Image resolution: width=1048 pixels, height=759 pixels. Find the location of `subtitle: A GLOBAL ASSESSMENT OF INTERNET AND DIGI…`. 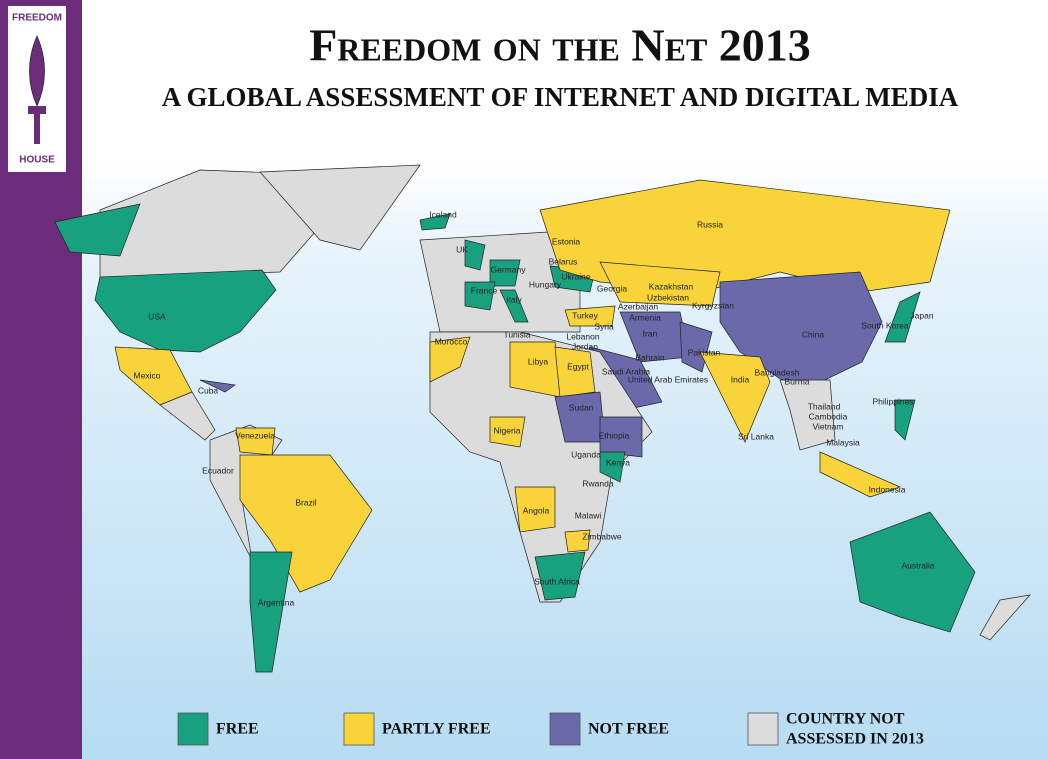

subtitle: A GLOBAL ASSESSMENT OF INTERNET AND DIGI… is located at coordinates (560, 97).